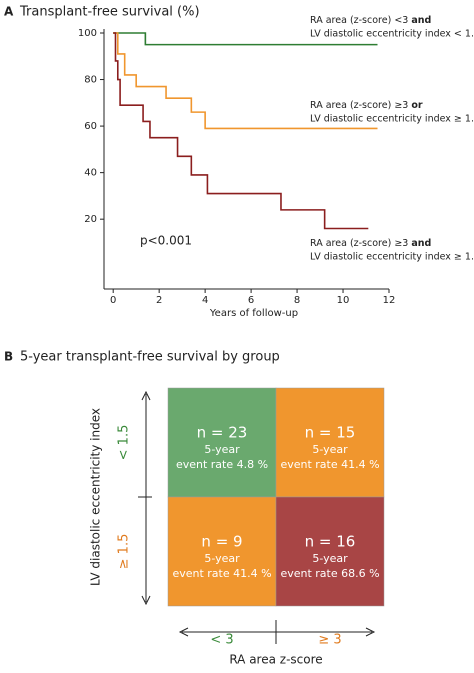  I want to click on column-label: < 3, so click(221, 640).